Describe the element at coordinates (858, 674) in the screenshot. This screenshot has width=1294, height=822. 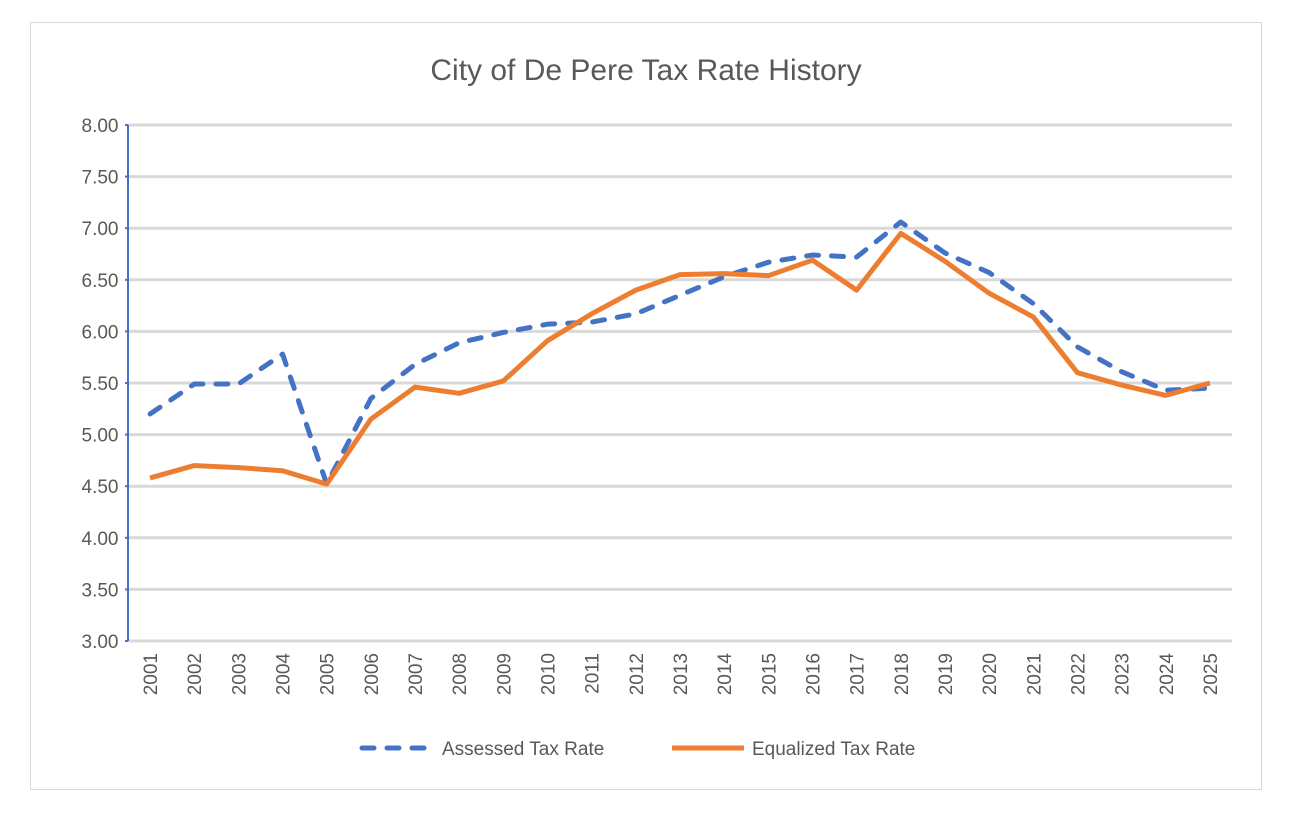
I see `x-tick-label: 2017` at that location.